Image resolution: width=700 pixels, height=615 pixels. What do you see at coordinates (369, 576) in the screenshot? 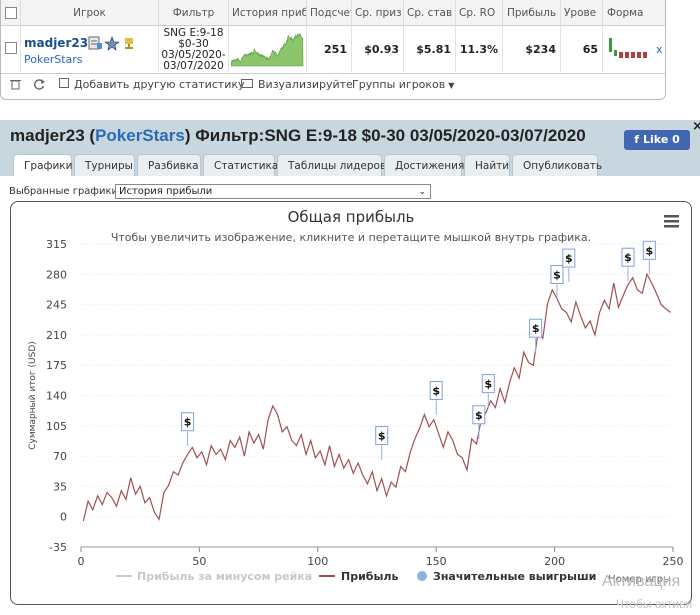
I see `legend-profit-label: Прибыль` at bounding box center [369, 576].